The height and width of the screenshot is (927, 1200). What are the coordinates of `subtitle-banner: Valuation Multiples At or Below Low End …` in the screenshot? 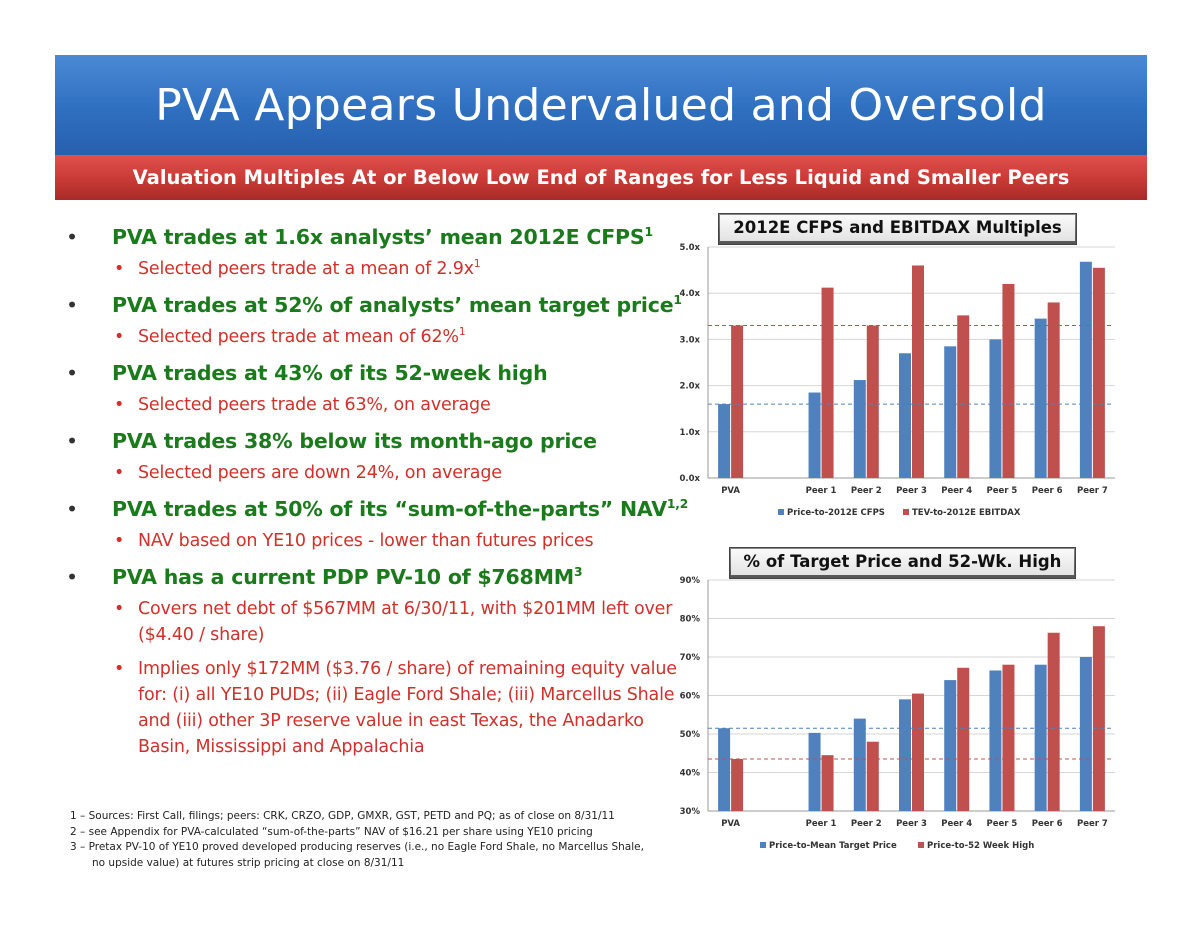 It's located at (601, 177).